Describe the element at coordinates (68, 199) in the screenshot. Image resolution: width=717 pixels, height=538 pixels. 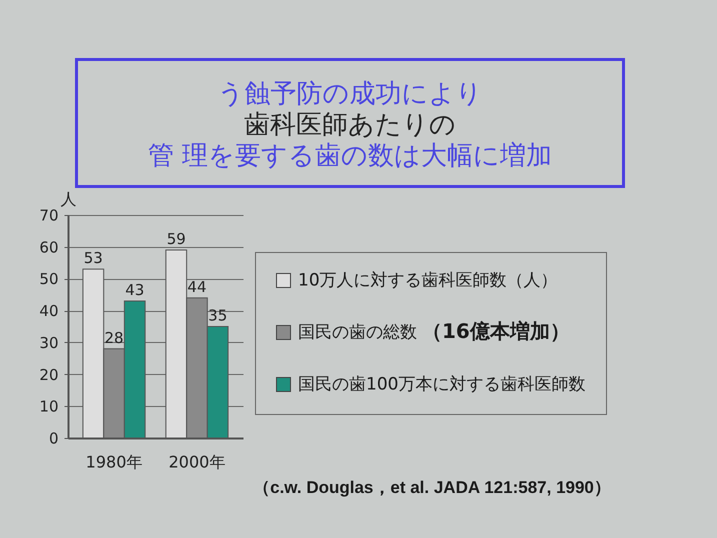
I see `y-axis-title: 人` at that location.